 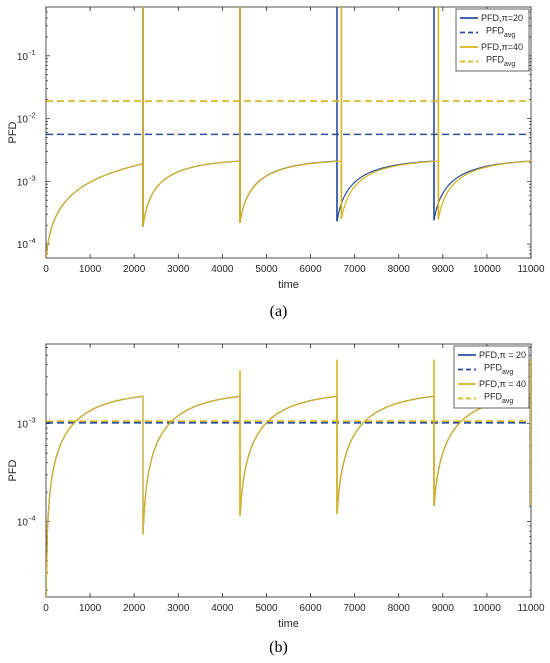 I want to click on panel-caption: (b), so click(x=278, y=647).